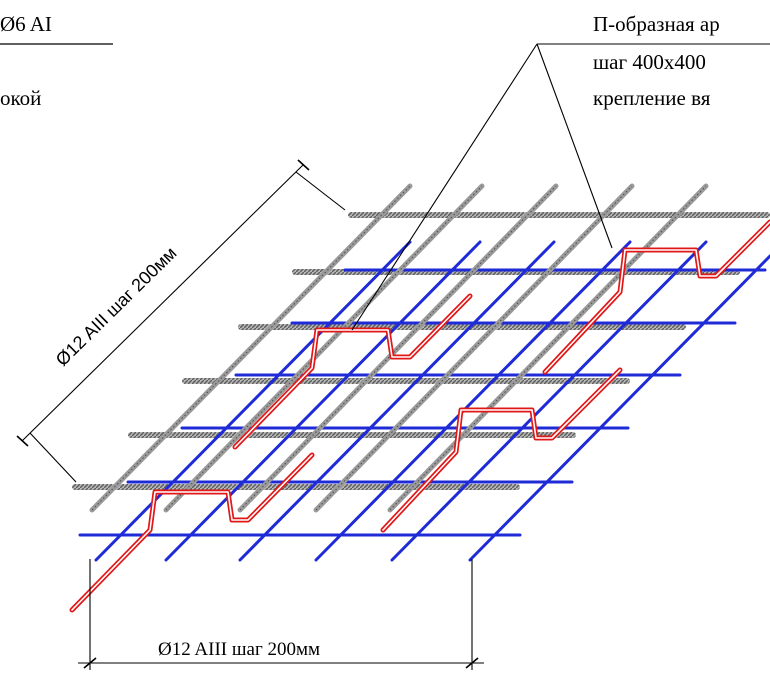 This screenshot has width=770, height=677. Describe the element at coordinates (652, 98) in the screenshot. I see `label-top-right-3: крепление вя` at that location.